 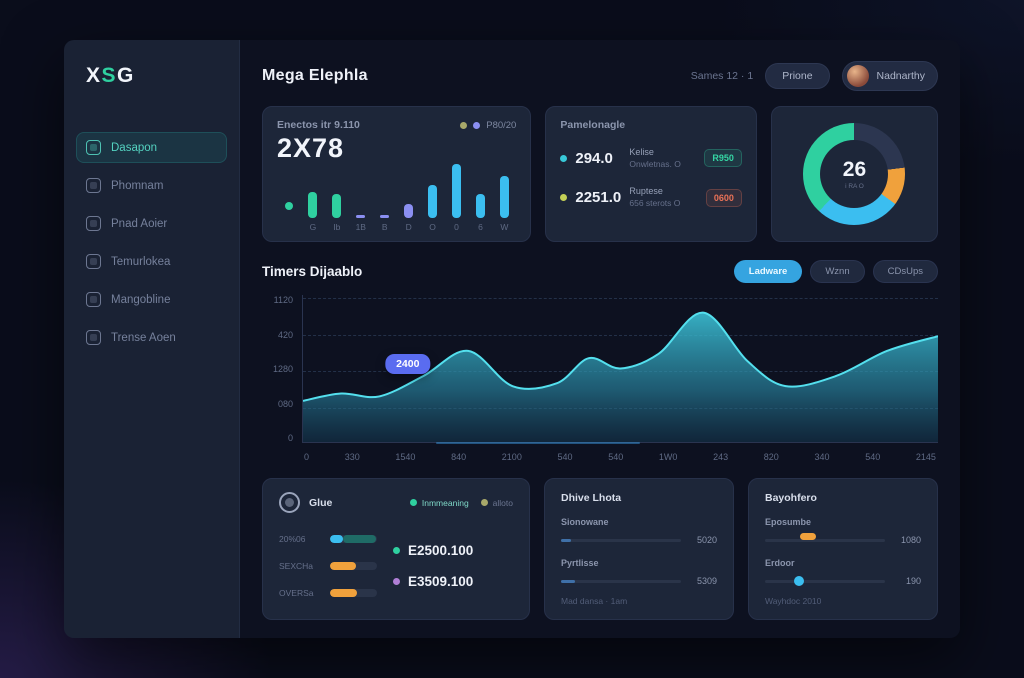 What do you see at coordinates (837, 271) in the screenshot?
I see `time-range-button-2: Wznn` at bounding box center [837, 271].